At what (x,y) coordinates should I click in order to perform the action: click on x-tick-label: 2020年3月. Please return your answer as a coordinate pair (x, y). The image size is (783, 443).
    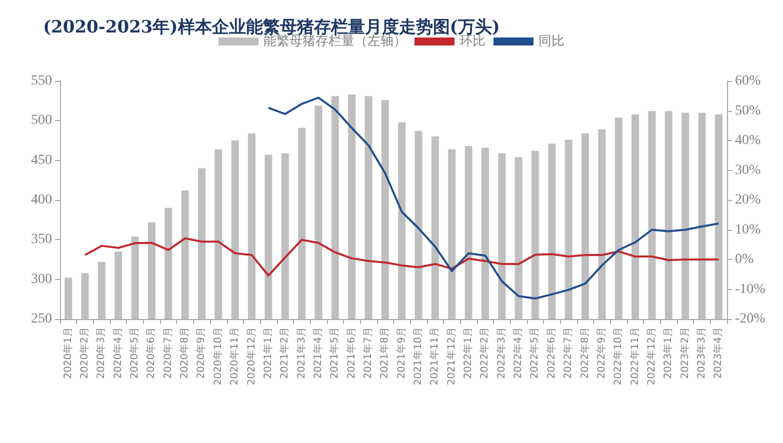
    Looking at the image, I should click on (101, 353).